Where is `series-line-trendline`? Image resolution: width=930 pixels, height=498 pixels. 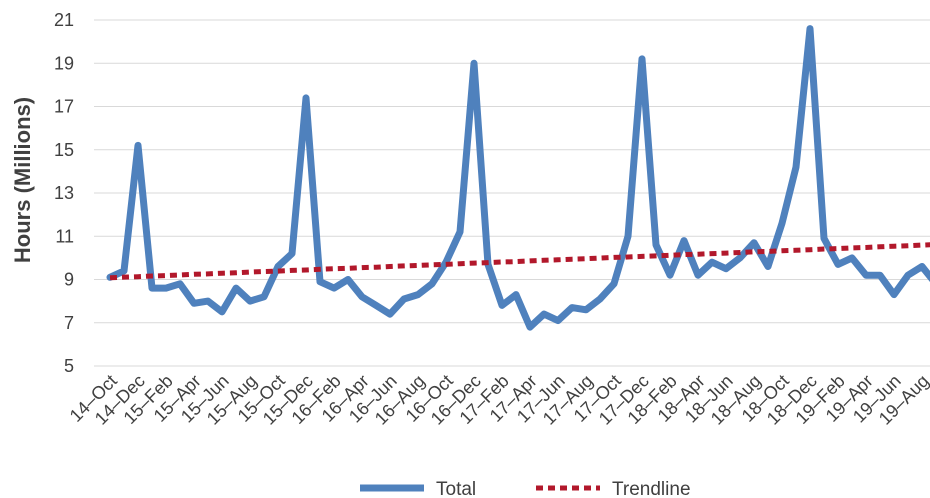
series-line-trendline is located at coordinates (519, 261).